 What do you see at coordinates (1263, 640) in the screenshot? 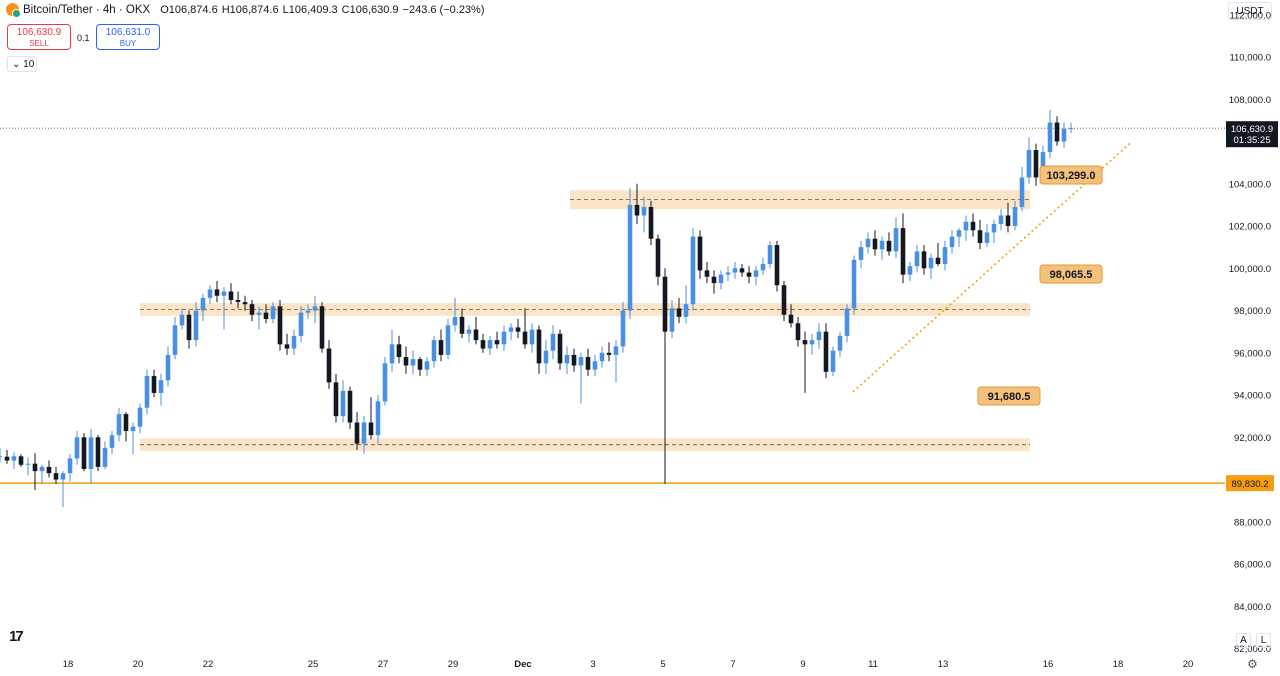
I see `log-scale-button: L` at bounding box center [1263, 640].